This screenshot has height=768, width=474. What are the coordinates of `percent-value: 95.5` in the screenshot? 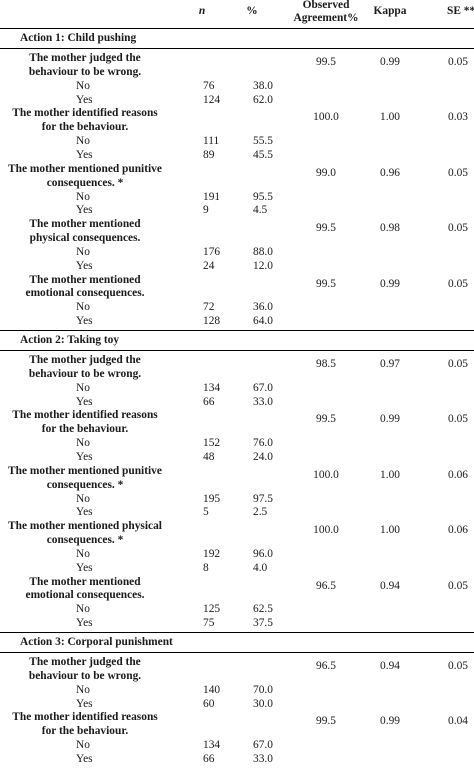 It's located at (263, 196).